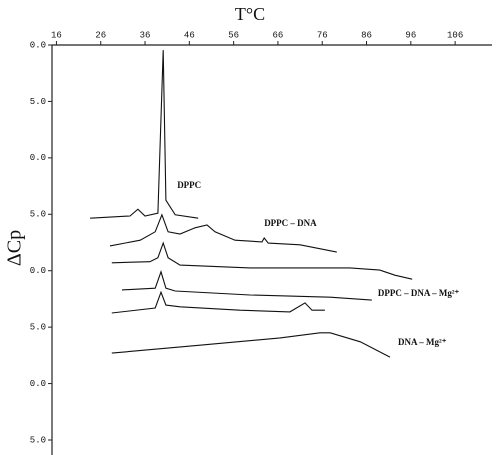 This screenshot has width=500, height=455. Describe the element at coordinates (422, 342) in the screenshot. I see `series-label: DNA – Mg²⁺` at that location.